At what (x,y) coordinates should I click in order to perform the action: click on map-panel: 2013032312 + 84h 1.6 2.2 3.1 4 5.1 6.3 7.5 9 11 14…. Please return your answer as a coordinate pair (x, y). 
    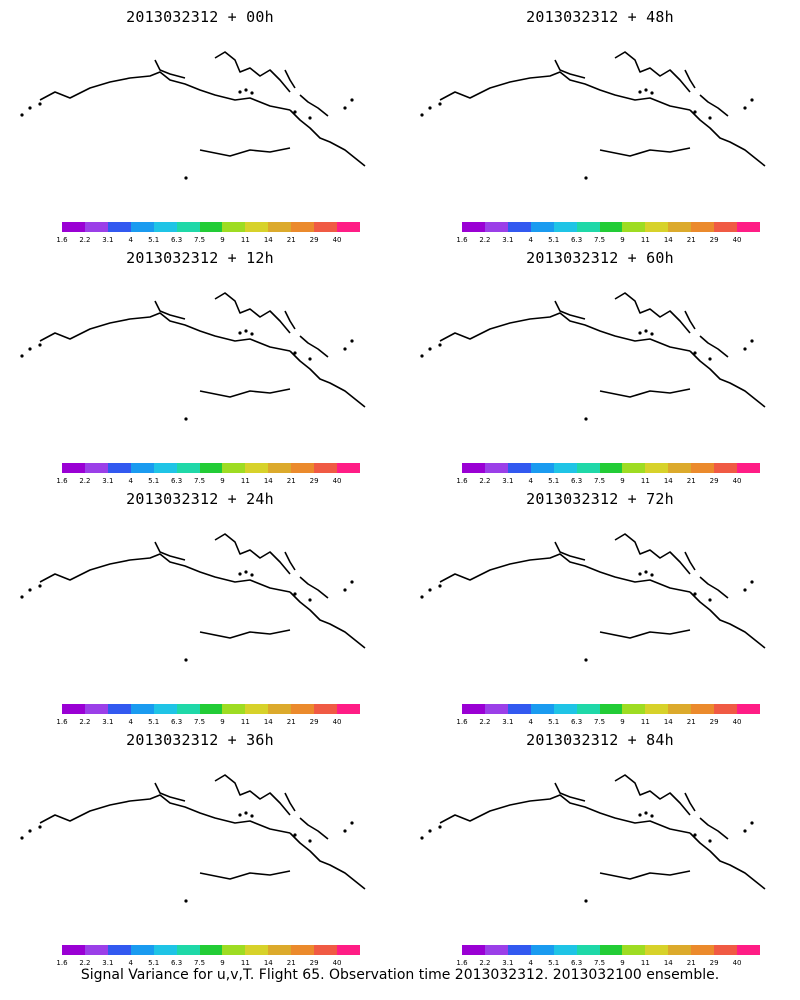
    Looking at the image, I should click on (600, 845).